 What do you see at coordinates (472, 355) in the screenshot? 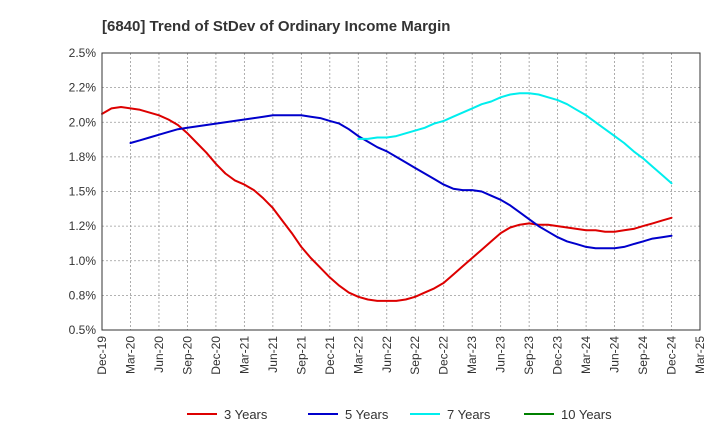
I see `x-tick-label: Mar-23` at bounding box center [472, 355].